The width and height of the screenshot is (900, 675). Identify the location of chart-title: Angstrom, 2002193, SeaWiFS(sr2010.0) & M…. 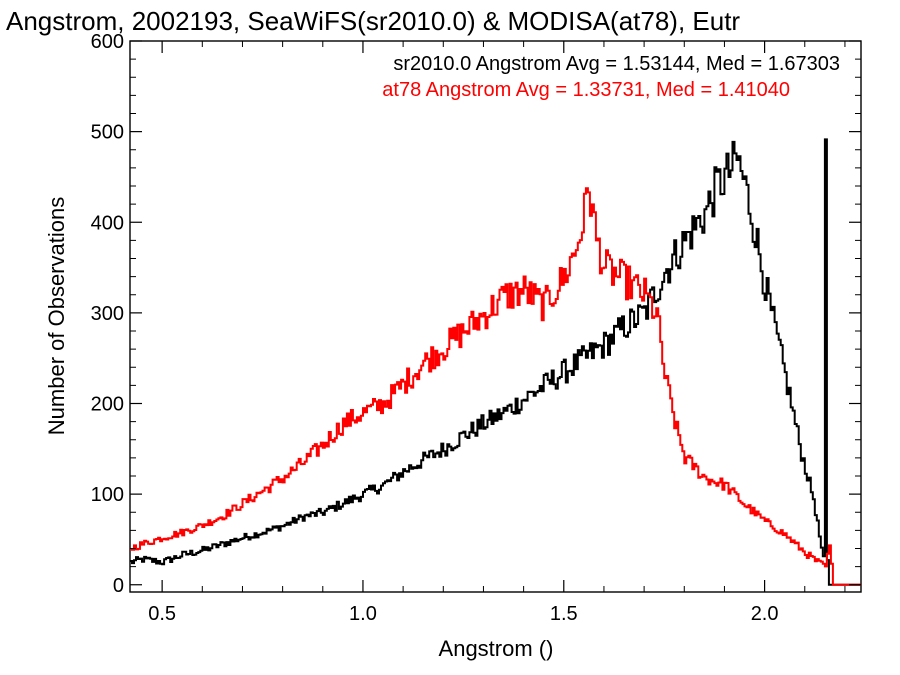
(373, 21).